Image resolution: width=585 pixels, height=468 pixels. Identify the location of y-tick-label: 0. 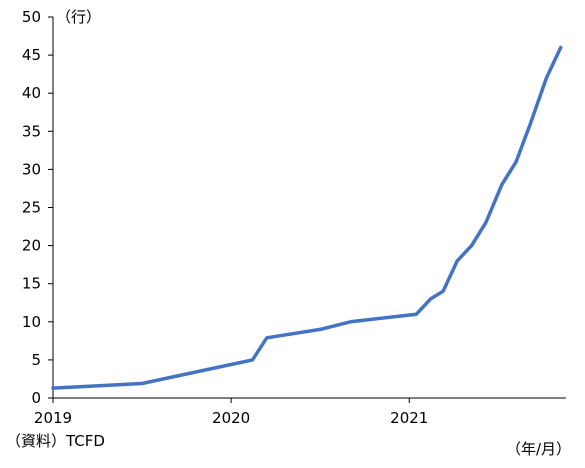
(36, 398).